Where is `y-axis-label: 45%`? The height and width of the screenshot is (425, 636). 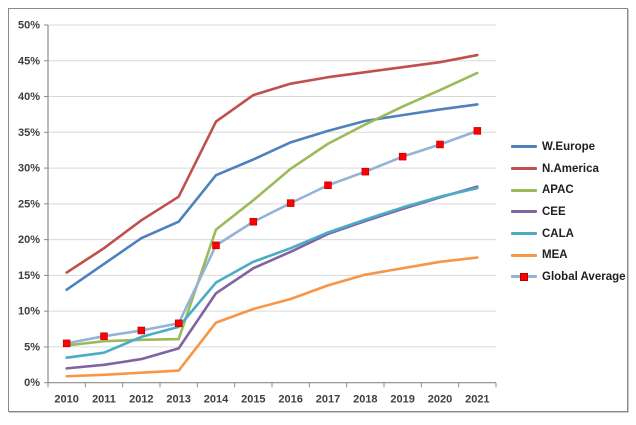
y-axis-label: 45% is located at coordinates (29, 61).